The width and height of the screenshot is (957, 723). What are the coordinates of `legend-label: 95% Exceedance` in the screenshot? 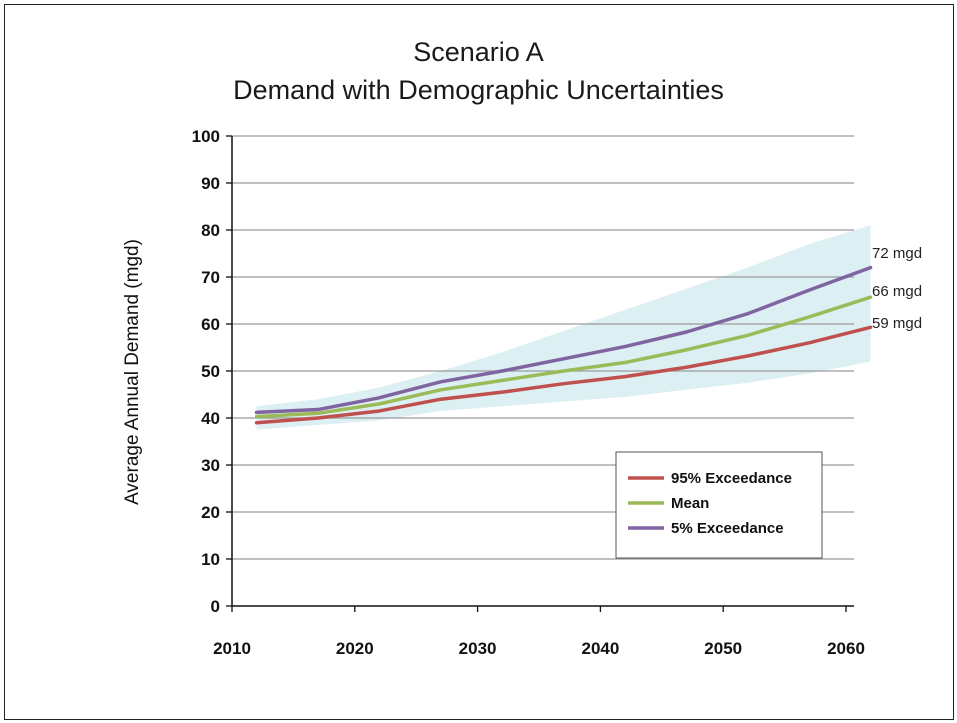 It's located at (731, 478).